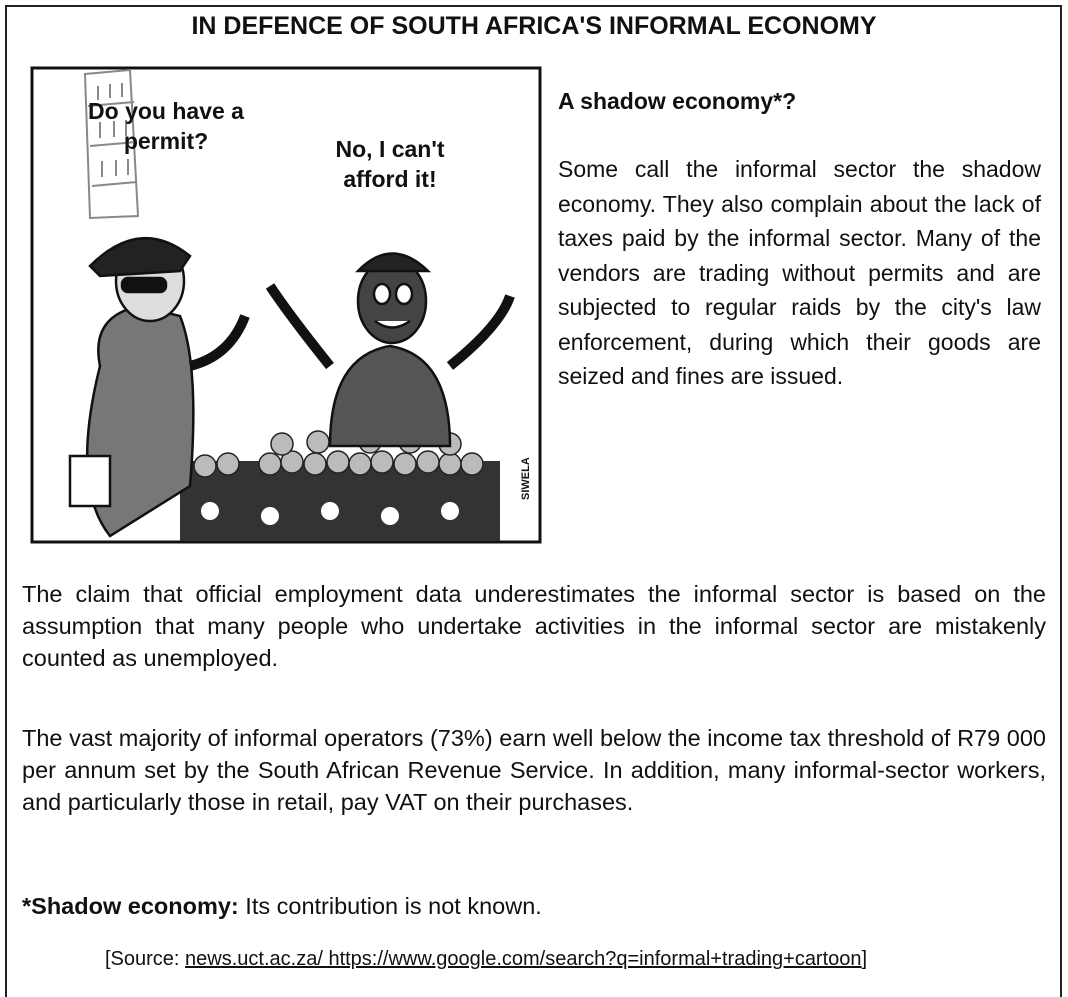 The image size is (1068, 997). Describe the element at coordinates (390, 164) in the screenshot. I see `speech-vendor: No, I can't afford it!` at that location.